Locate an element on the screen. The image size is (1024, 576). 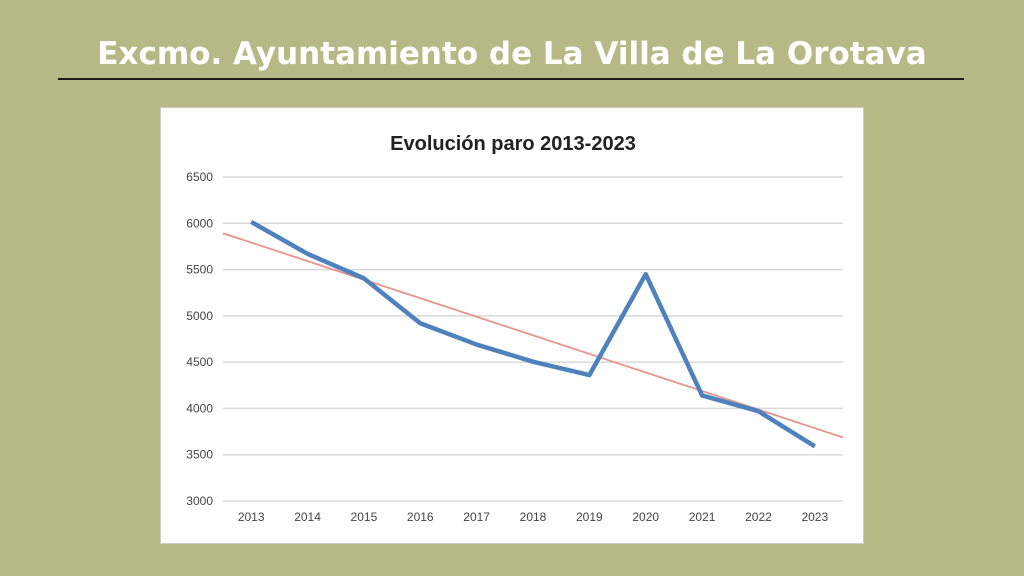
x-tick-label: 2023 is located at coordinates (814, 517).